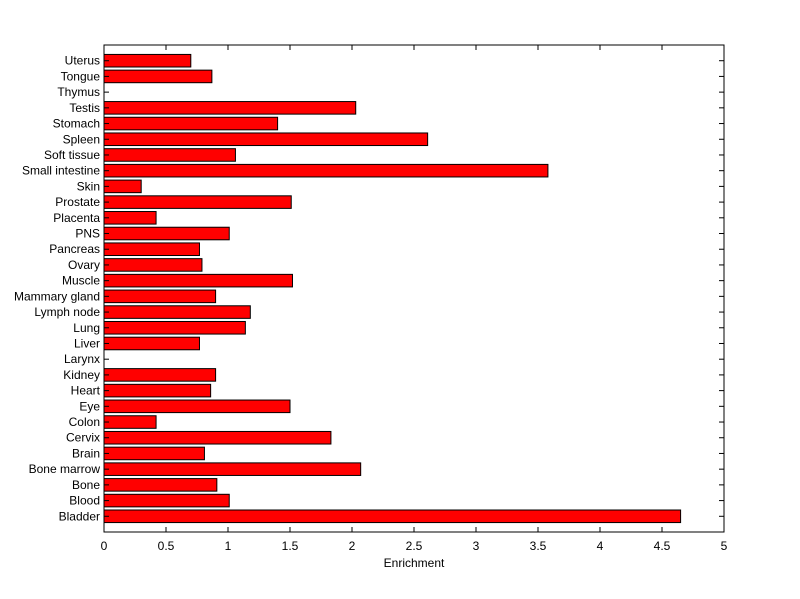  I want to click on bar-mammary-gland, so click(160, 296).